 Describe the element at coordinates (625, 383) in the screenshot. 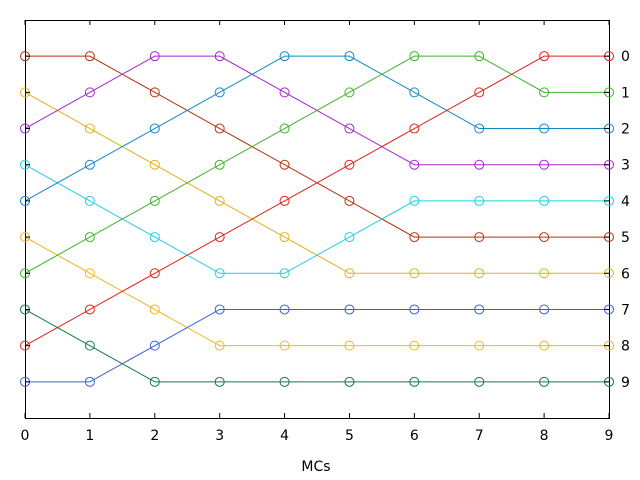

I see `y-tick-label-9: 9` at that location.